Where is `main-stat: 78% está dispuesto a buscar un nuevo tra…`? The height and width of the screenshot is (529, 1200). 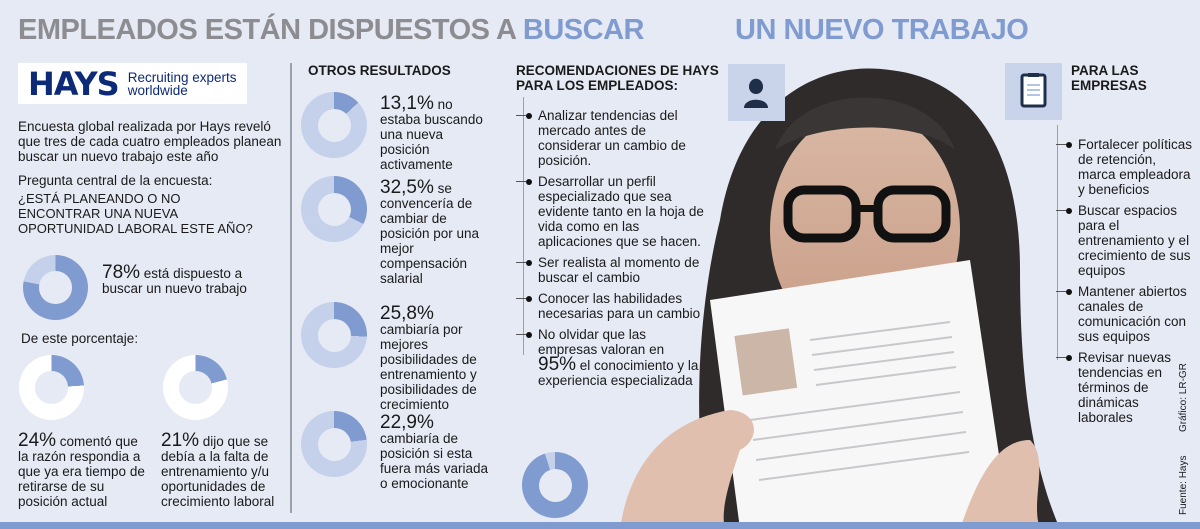 main-stat: 78% está dispuesto a buscar un nuevo tra… is located at coordinates (174, 279).